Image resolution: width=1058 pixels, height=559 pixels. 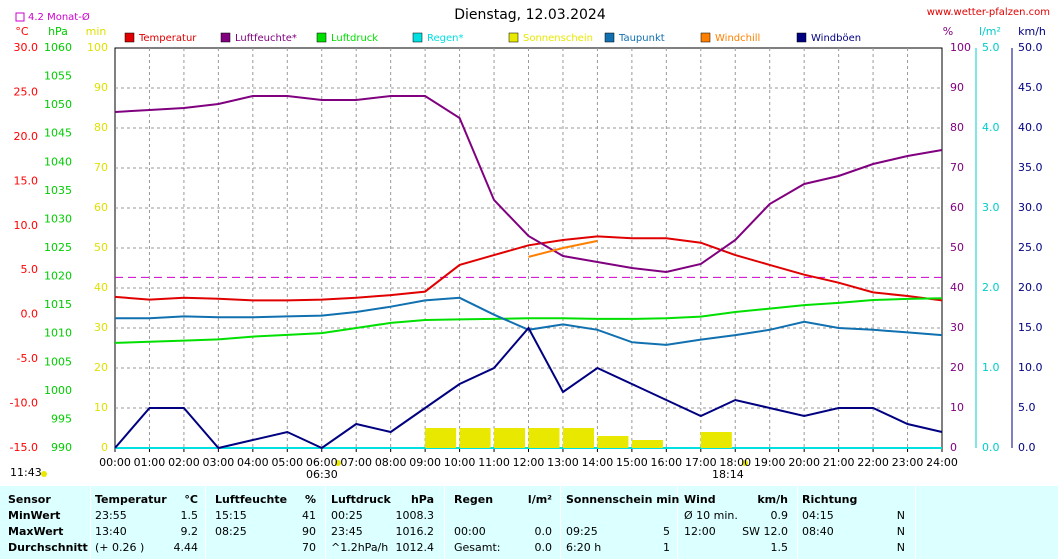 I want to click on table-cell: 1, so click(x=666, y=547).